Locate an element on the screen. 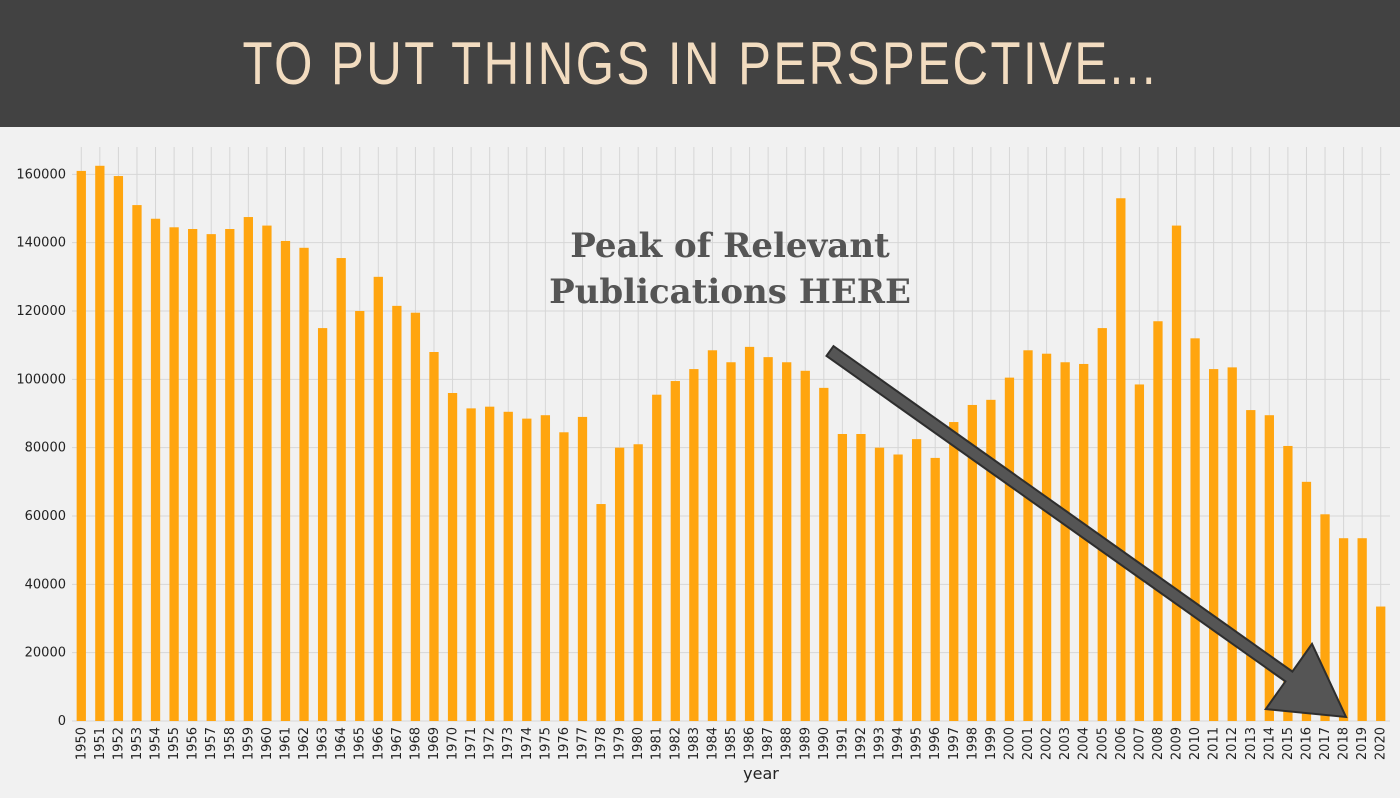 This screenshot has height=798, width=1400. x-tick-label: 1955 is located at coordinates (174, 743).